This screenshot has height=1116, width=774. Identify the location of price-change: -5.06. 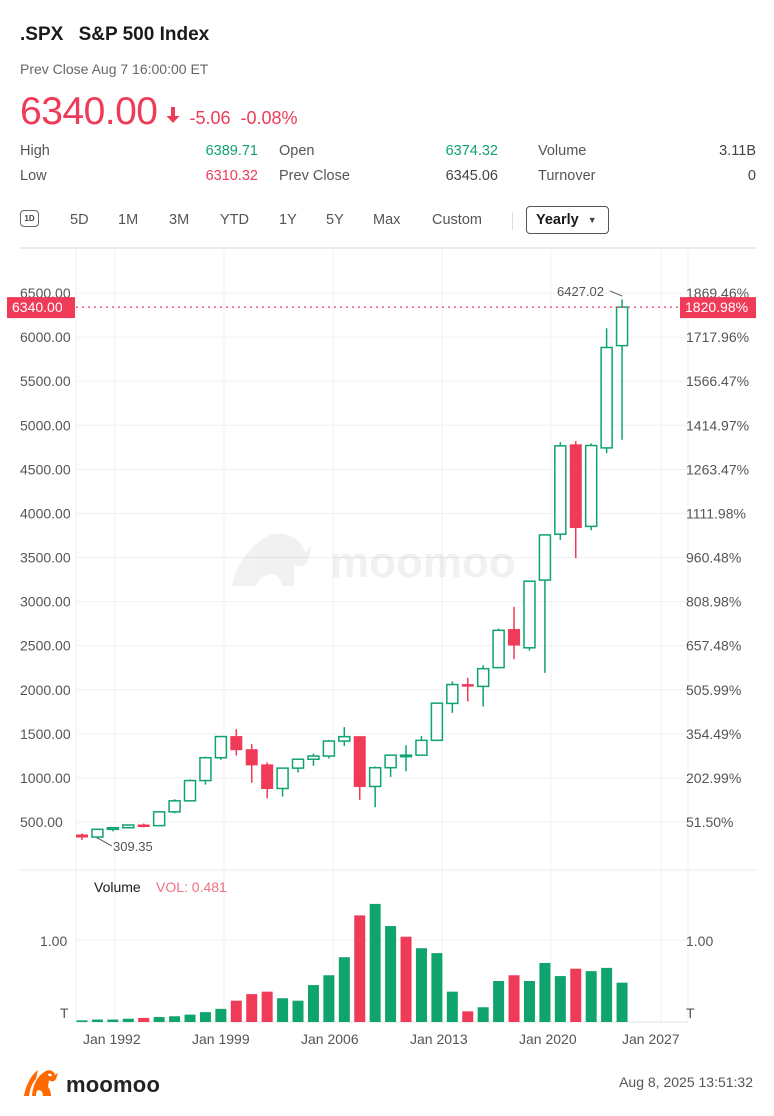
(210, 118).